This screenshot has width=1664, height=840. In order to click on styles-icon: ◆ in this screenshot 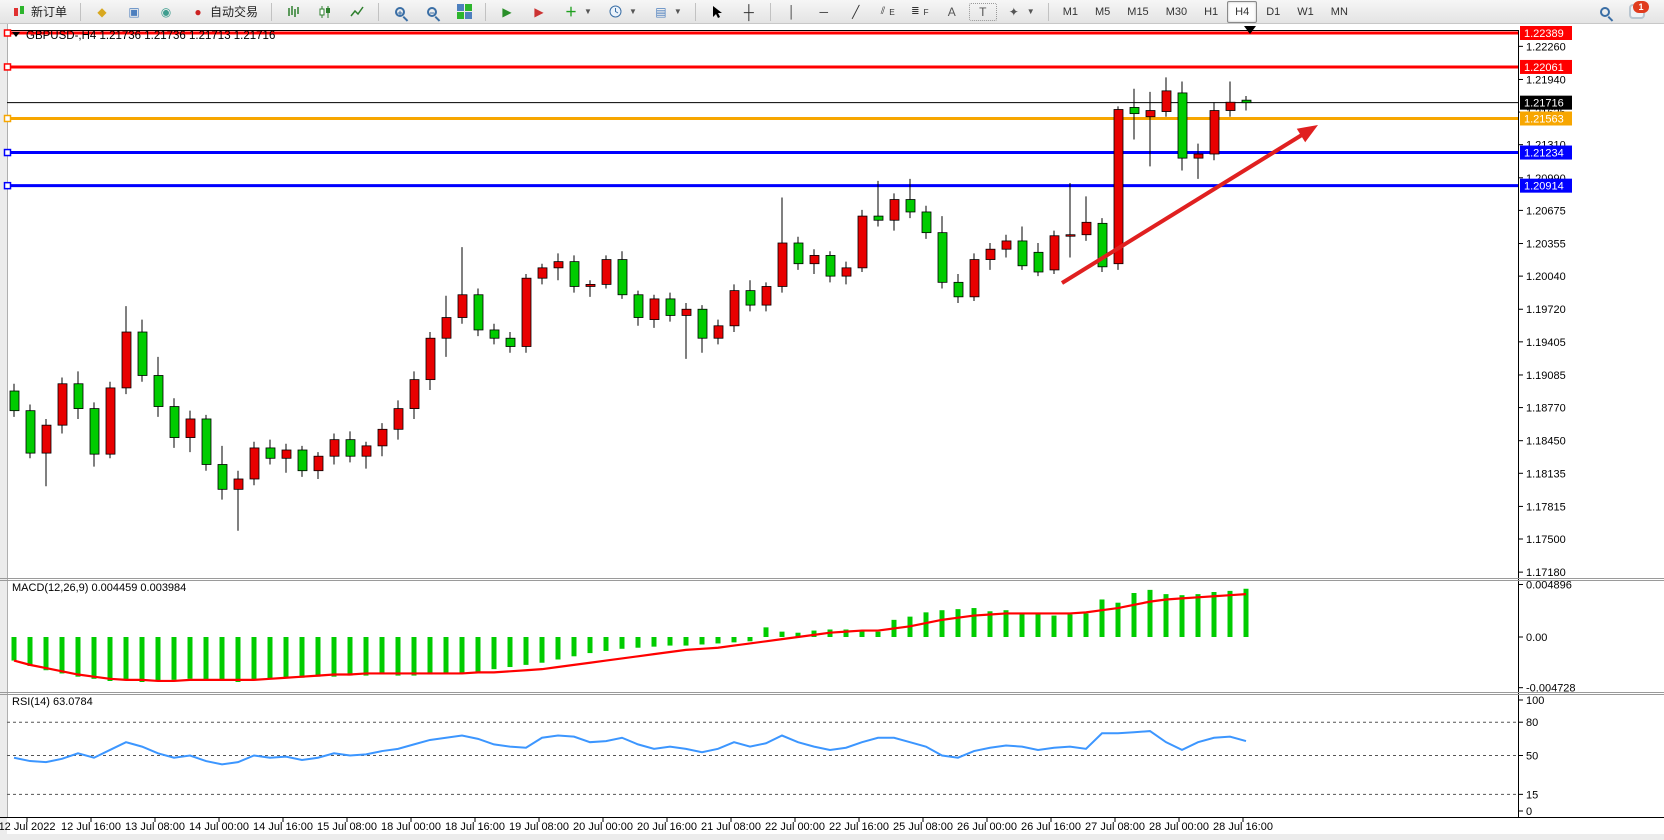, I will do `click(102, 11)`.